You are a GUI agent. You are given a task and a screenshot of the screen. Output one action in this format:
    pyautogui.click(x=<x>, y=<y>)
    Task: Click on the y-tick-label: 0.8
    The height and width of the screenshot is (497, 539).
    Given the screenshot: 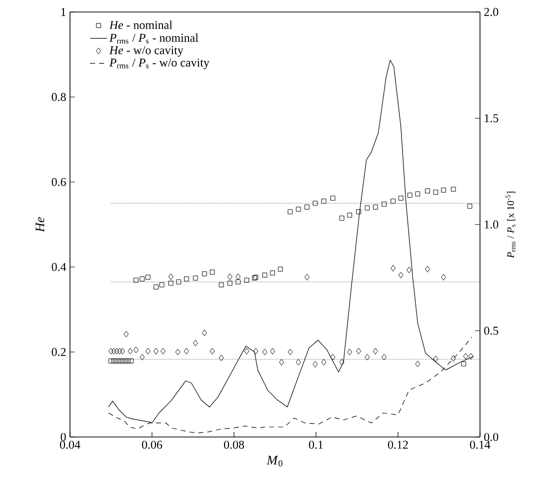 What is the action you would take?
    pyautogui.click(x=59, y=97)
    